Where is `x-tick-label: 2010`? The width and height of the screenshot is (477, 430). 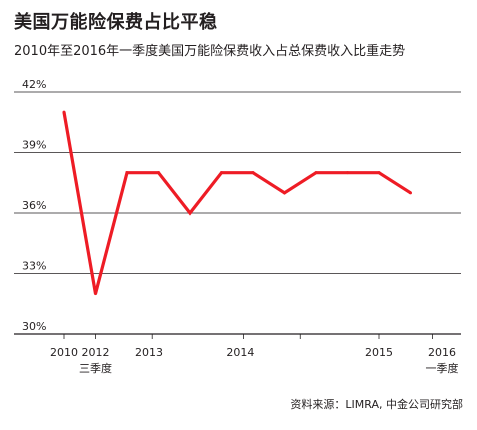 x-tick-label: 2010 is located at coordinates (64, 352).